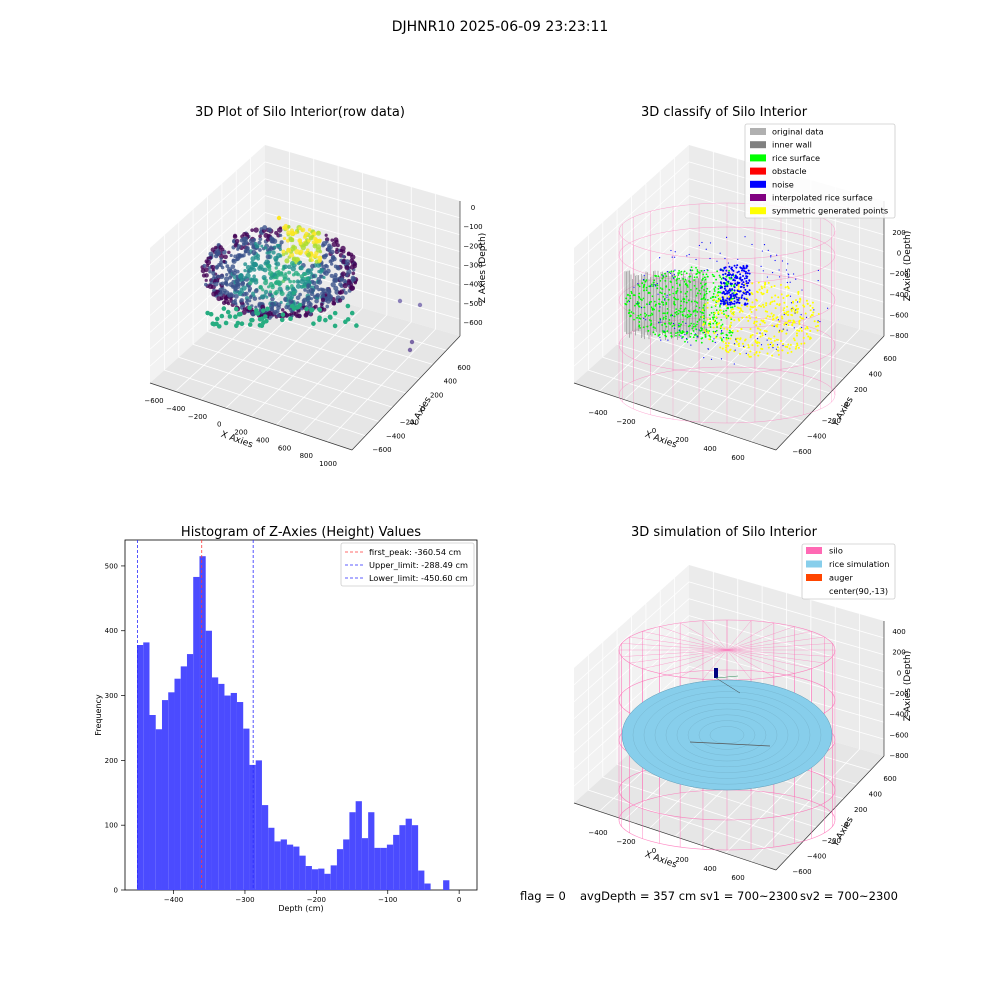  Describe the element at coordinates (789, 171) in the screenshot. I see `legend-label: obstacle` at that location.